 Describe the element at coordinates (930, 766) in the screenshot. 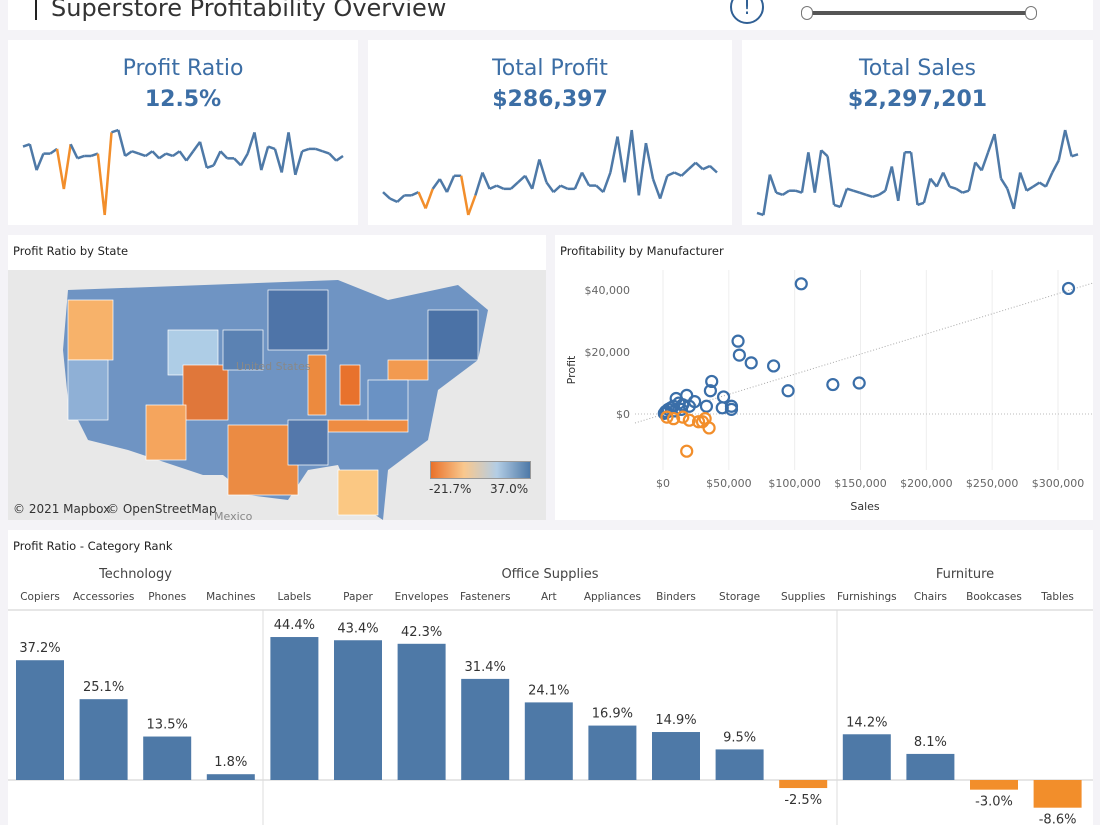

I see `bar-chairs` at that location.